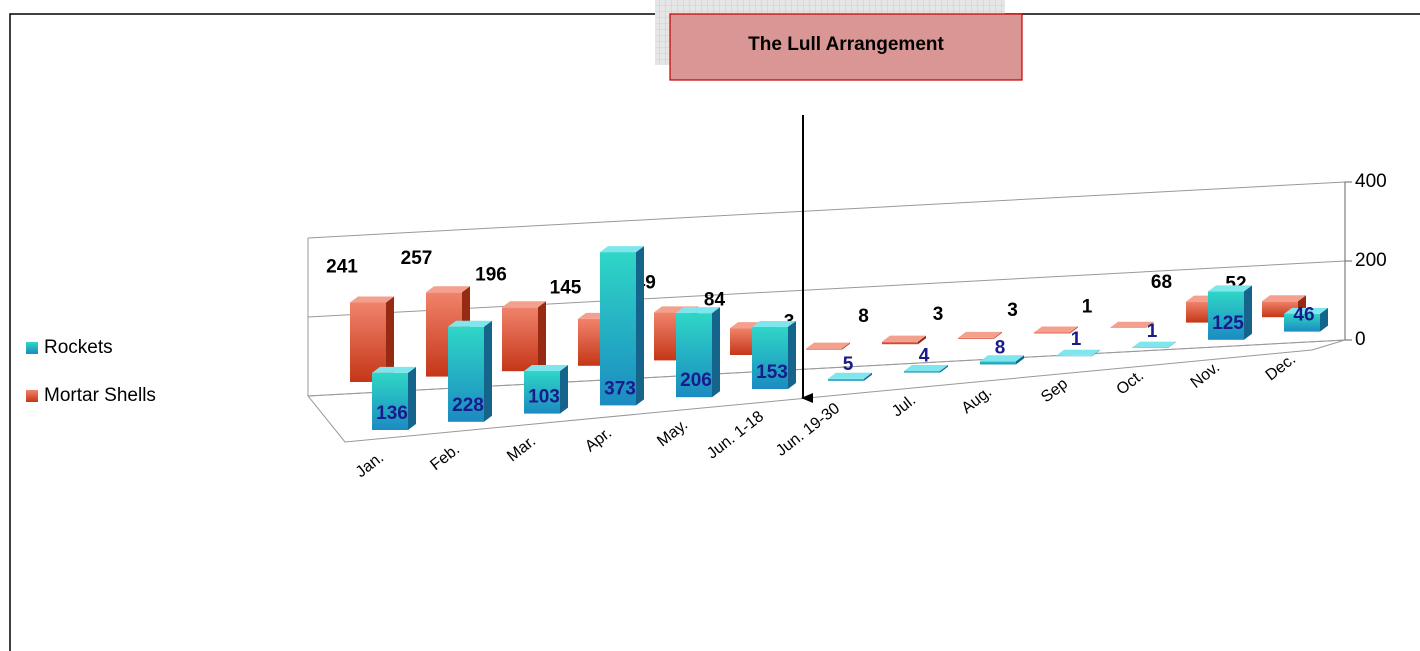  What do you see at coordinates (1205, 375) in the screenshot?
I see `x-tick-label: Nov.` at bounding box center [1205, 375].